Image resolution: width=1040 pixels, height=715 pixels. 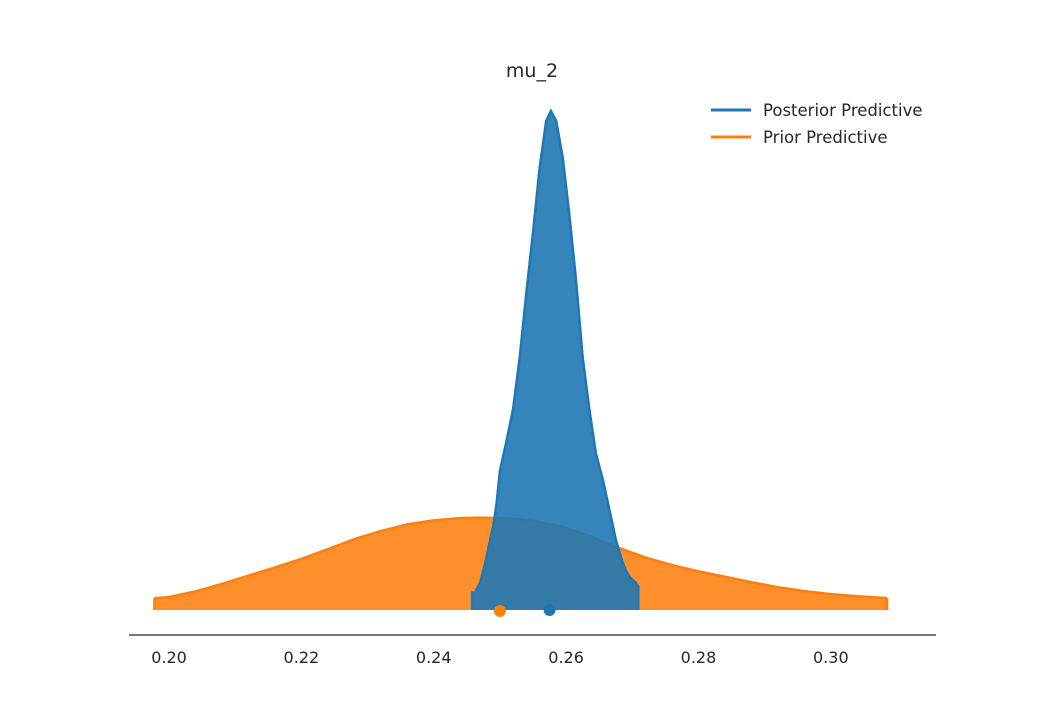 I want to click on legend-label-prior: Prior Predictive, so click(x=825, y=137).